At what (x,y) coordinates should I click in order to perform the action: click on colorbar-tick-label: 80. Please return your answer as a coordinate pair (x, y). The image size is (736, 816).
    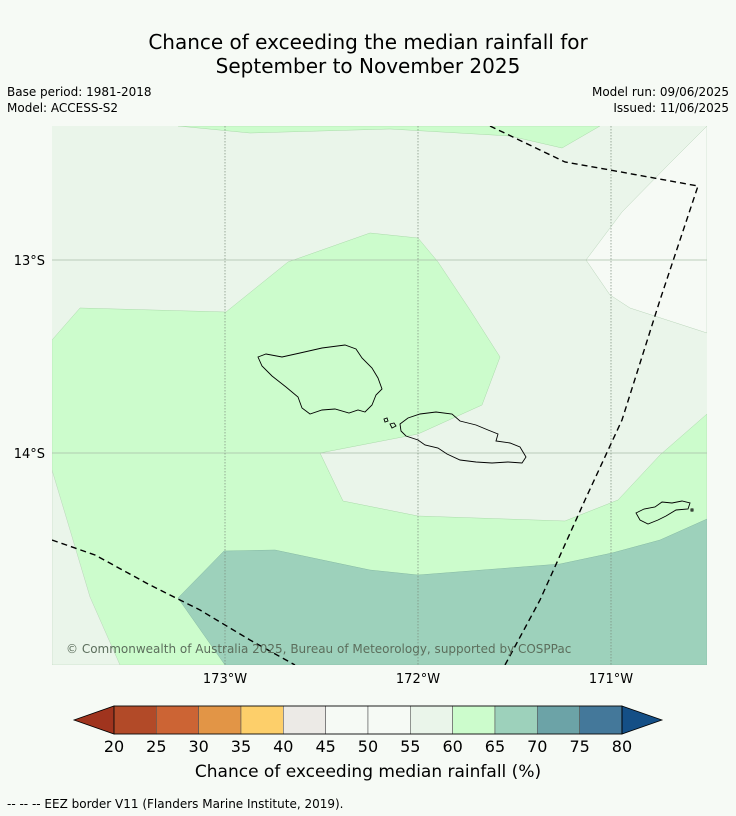
    Looking at the image, I should click on (622, 746).